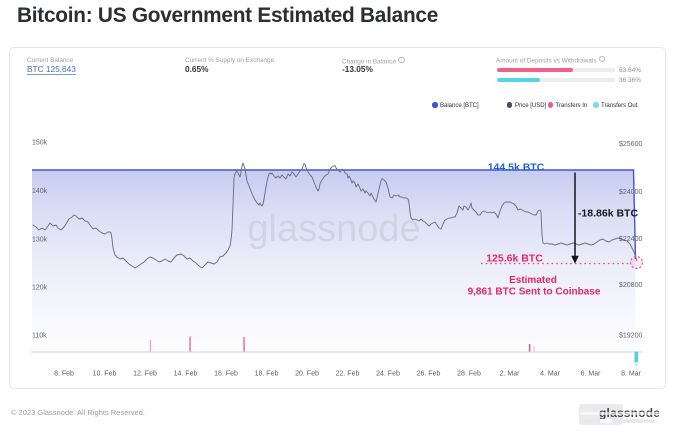 This screenshot has height=434, width=676. I want to click on svg-text: 8. Feb, so click(64, 374).